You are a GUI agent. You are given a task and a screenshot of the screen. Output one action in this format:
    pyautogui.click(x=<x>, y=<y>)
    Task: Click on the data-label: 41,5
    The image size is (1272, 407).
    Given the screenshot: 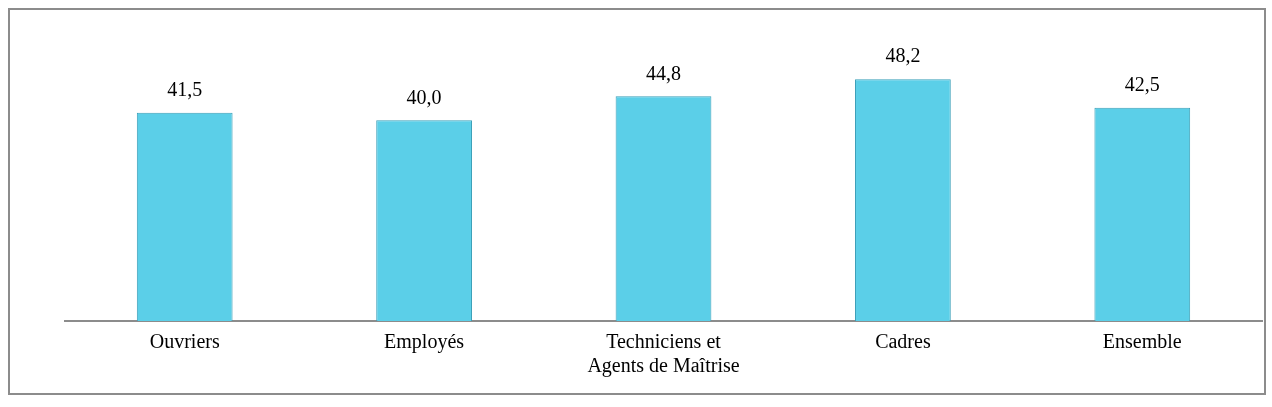 What is the action you would take?
    pyautogui.click(x=185, y=89)
    